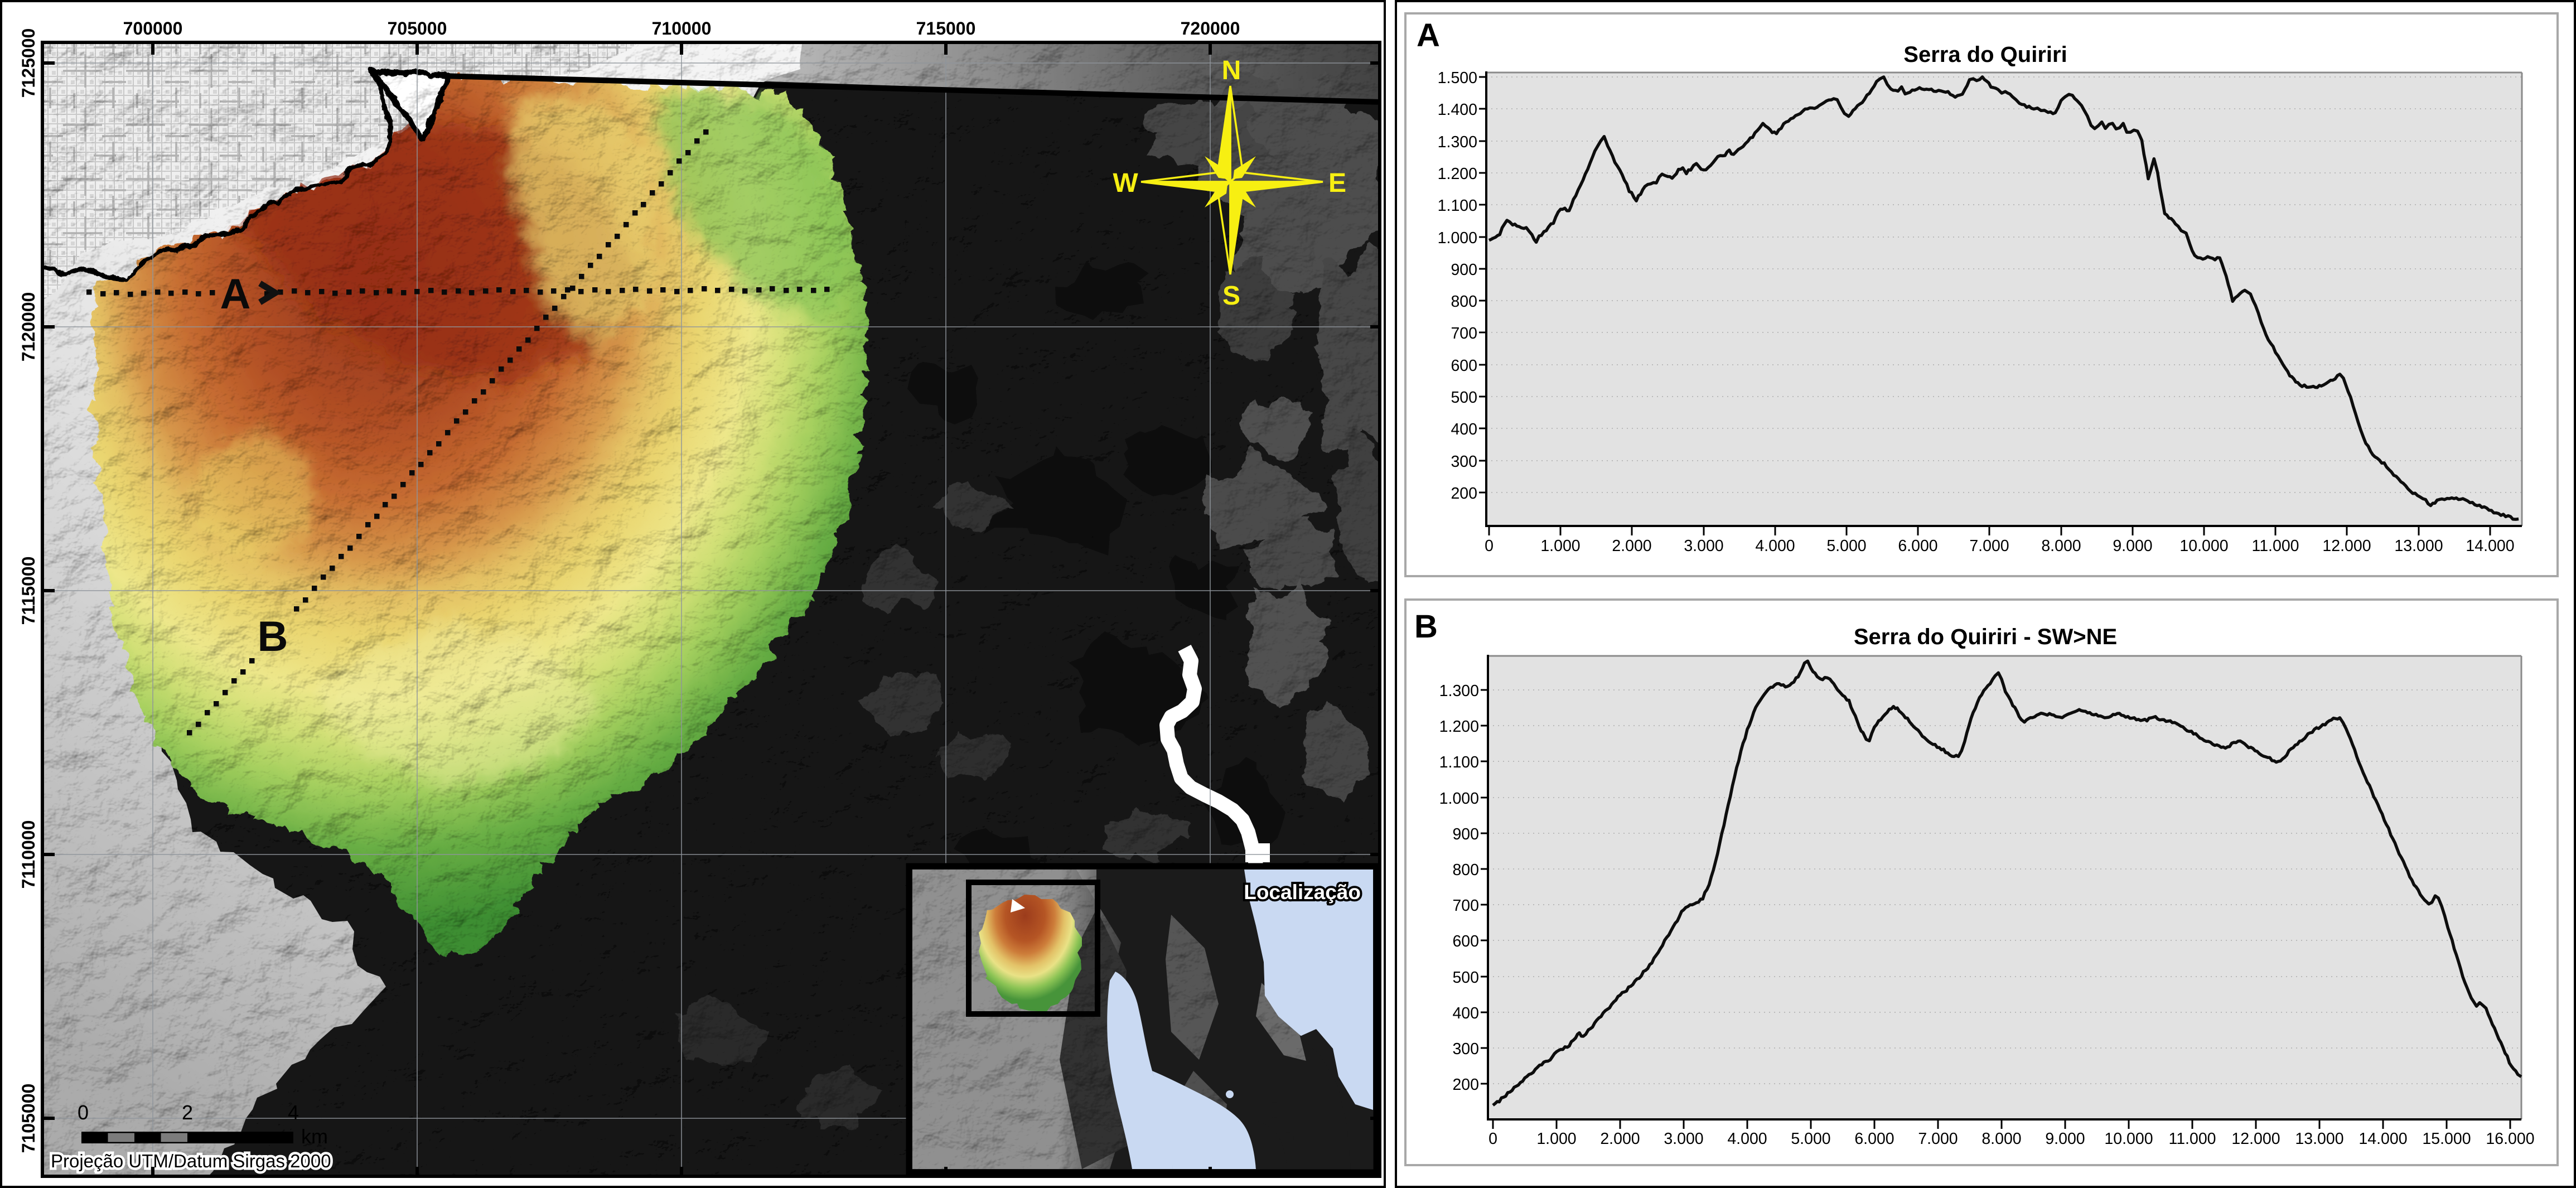 The image size is (2576, 1188). I want to click on svg-text: 700000, so click(153, 28).